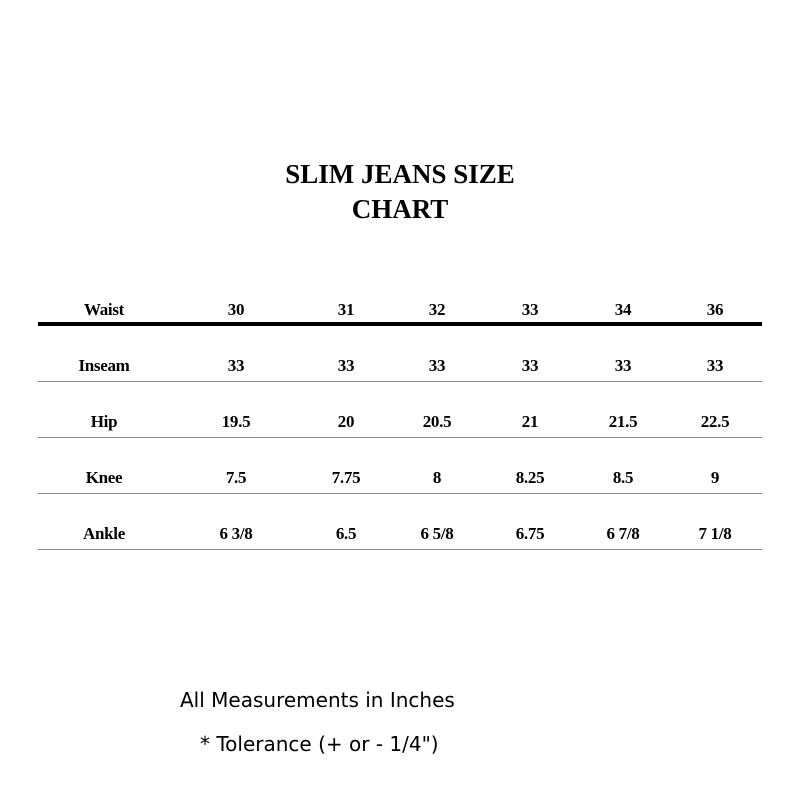 The width and height of the screenshot is (800, 800). I want to click on table-cell: 9, so click(715, 477).